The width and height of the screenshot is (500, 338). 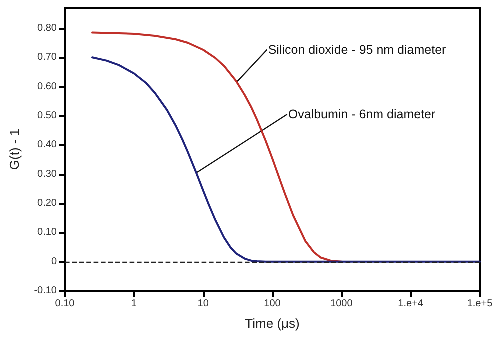 I want to click on y-tick-label: 0.70, so click(x=48, y=58).